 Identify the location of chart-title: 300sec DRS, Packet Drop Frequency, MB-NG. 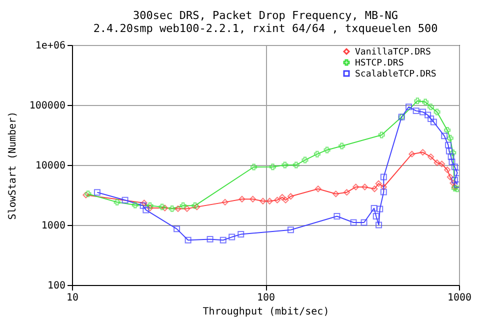
(265, 15).